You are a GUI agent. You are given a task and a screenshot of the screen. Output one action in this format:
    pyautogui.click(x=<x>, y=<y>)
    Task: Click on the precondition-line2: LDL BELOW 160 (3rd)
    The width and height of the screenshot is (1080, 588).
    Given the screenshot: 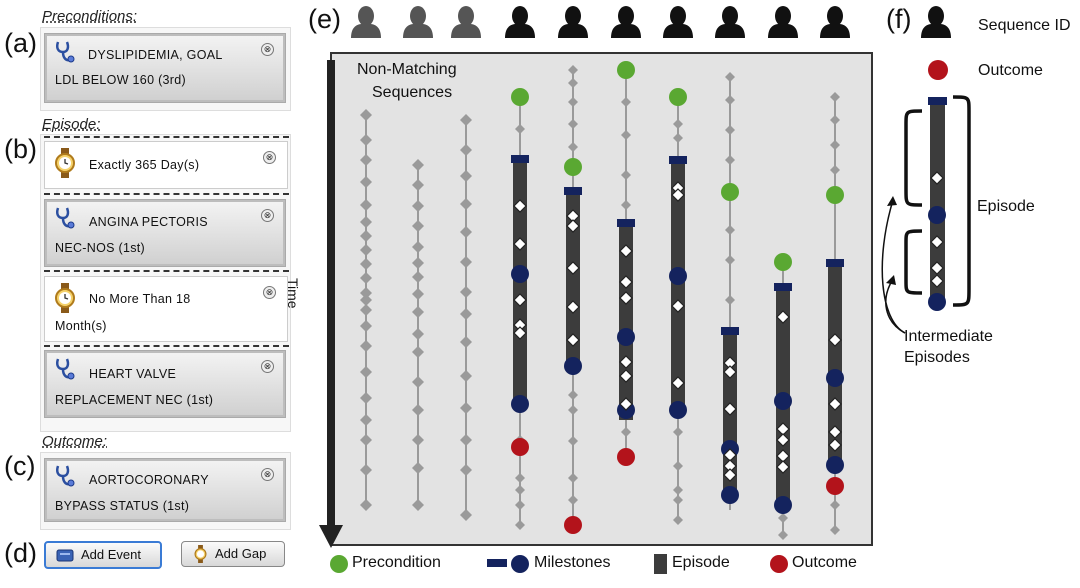 What is the action you would take?
    pyautogui.click(x=120, y=80)
    